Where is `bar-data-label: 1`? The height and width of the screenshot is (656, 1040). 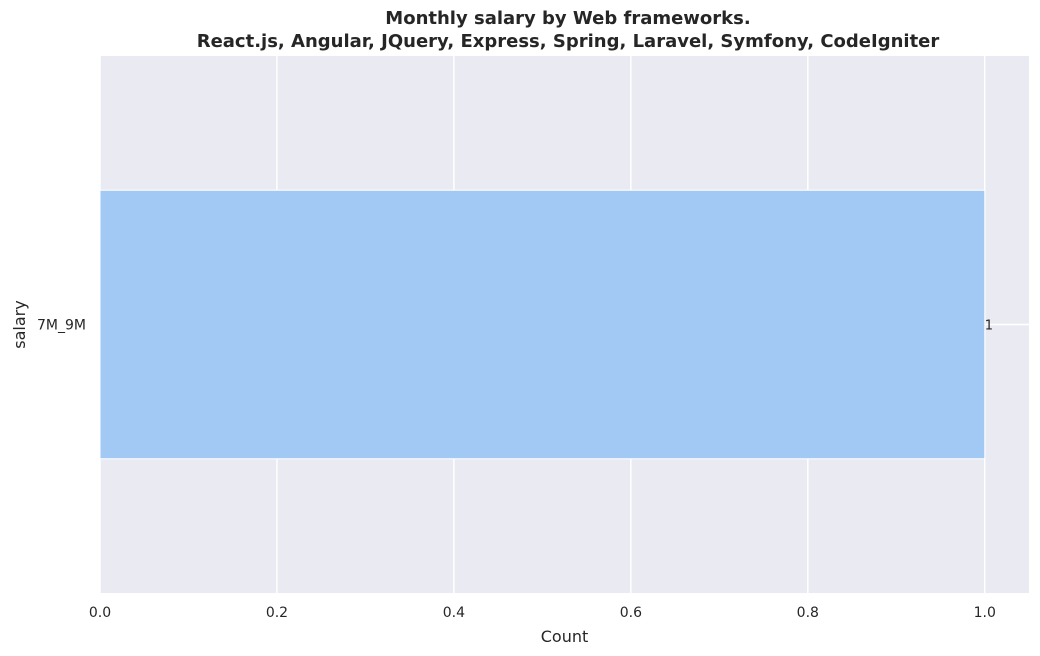
bar-data-label: 1 is located at coordinates (989, 326).